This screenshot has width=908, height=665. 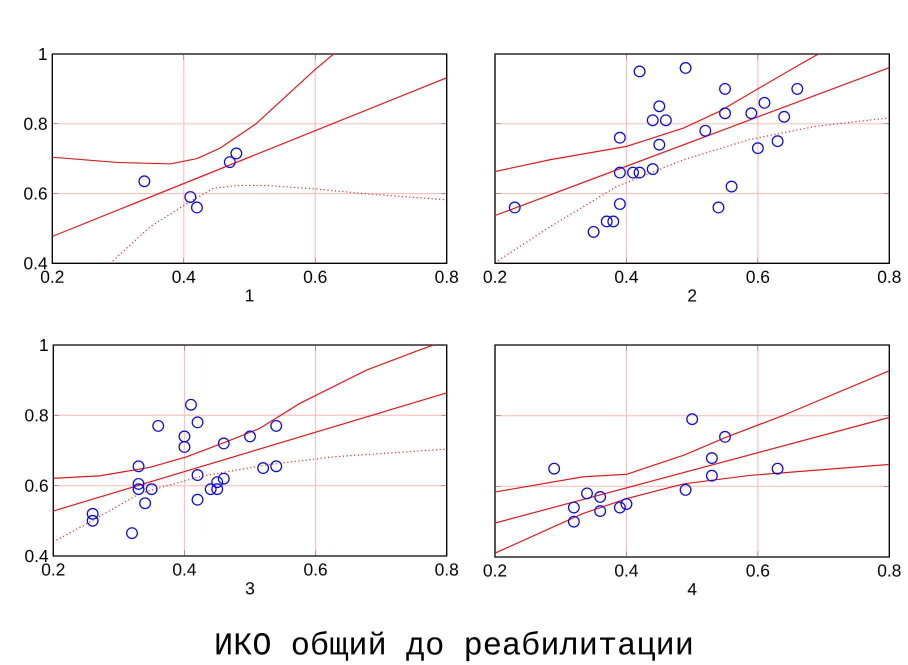 I want to click on x-axis-title: 1, so click(x=250, y=295).